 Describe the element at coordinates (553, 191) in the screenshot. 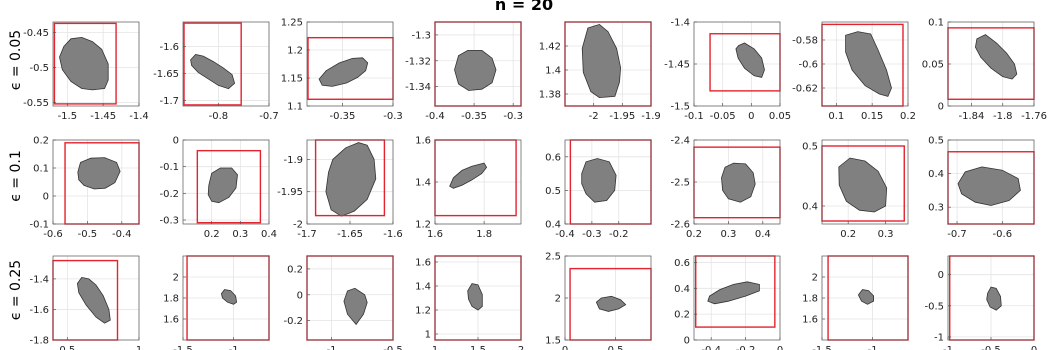

I see `panel-r1c4-ytick-label-1: 0.5` at that location.